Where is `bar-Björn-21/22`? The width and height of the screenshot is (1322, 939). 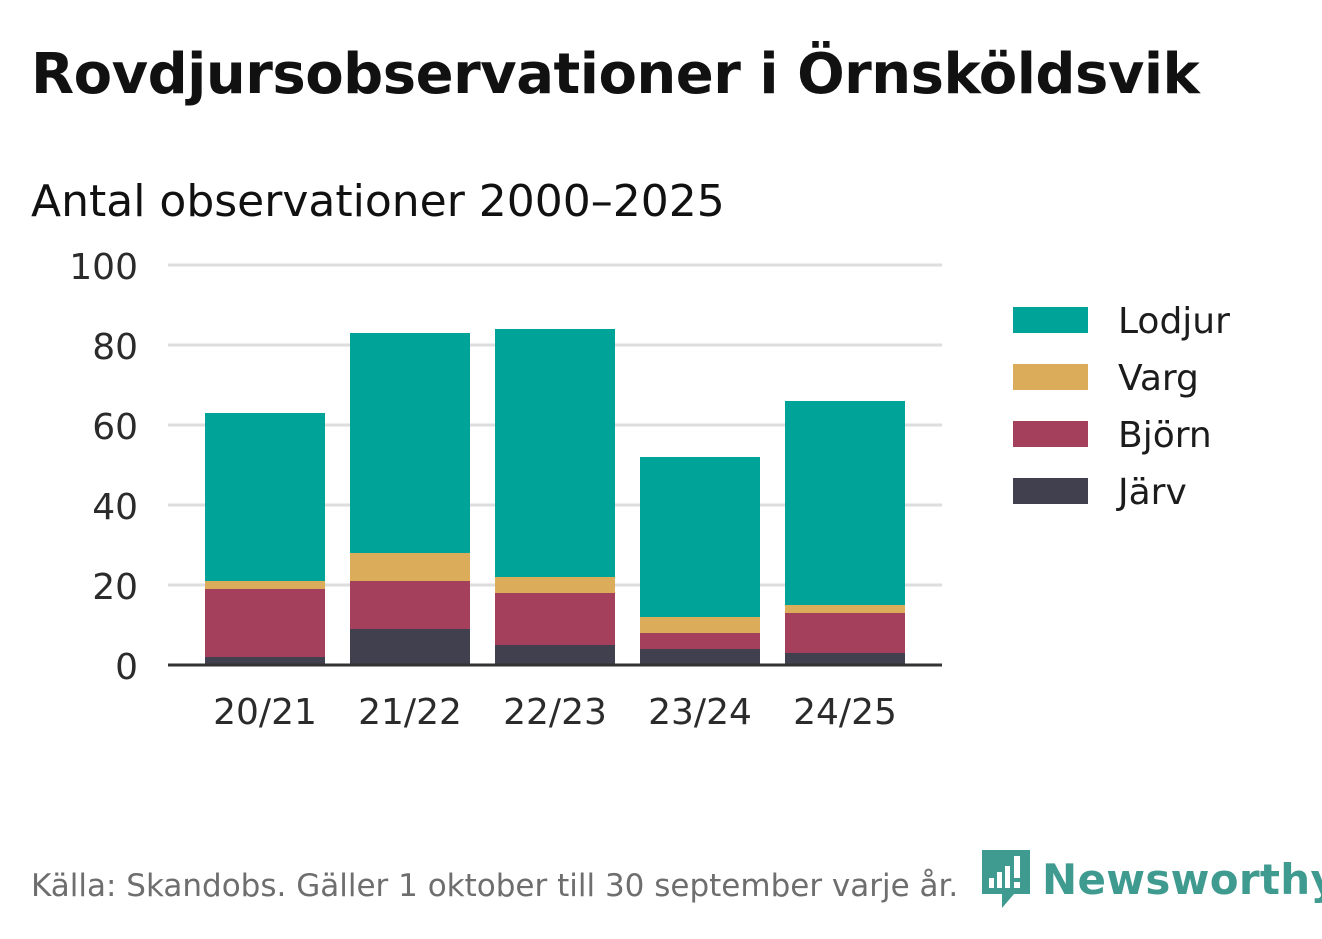
bar-Björn-21/22 is located at coordinates (410, 605).